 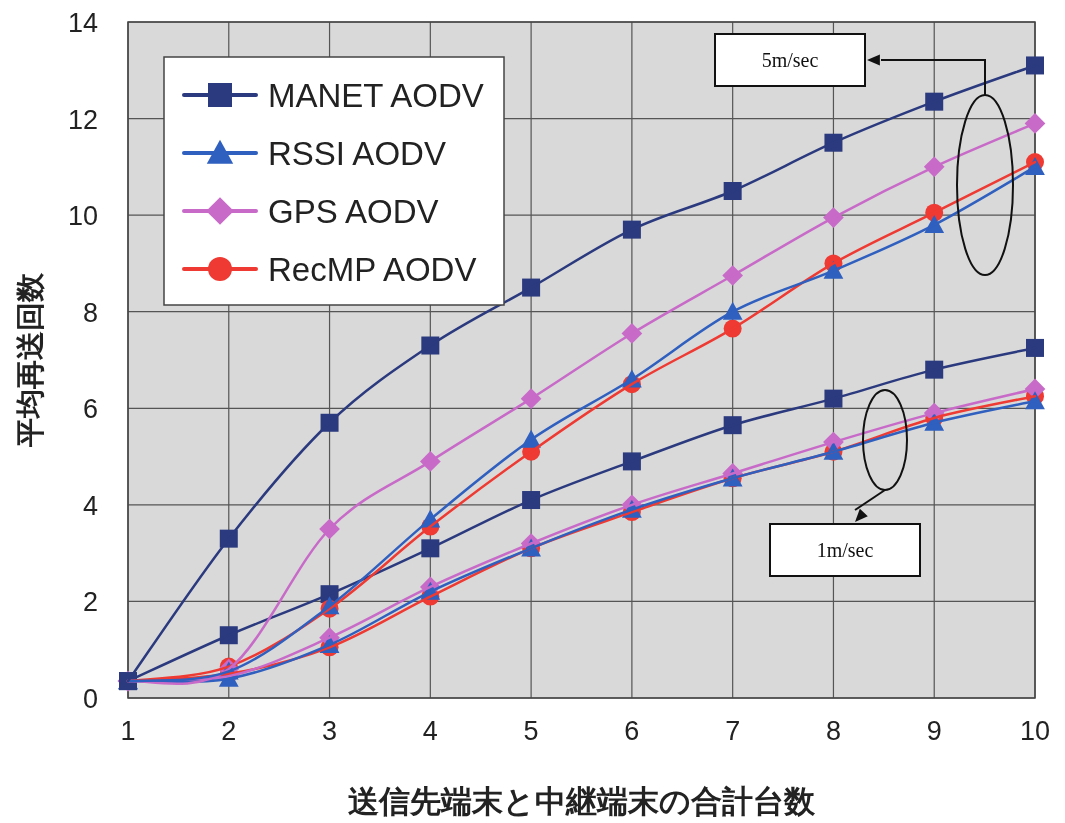 I want to click on legend-label: RSSI AODV, so click(x=357, y=153).